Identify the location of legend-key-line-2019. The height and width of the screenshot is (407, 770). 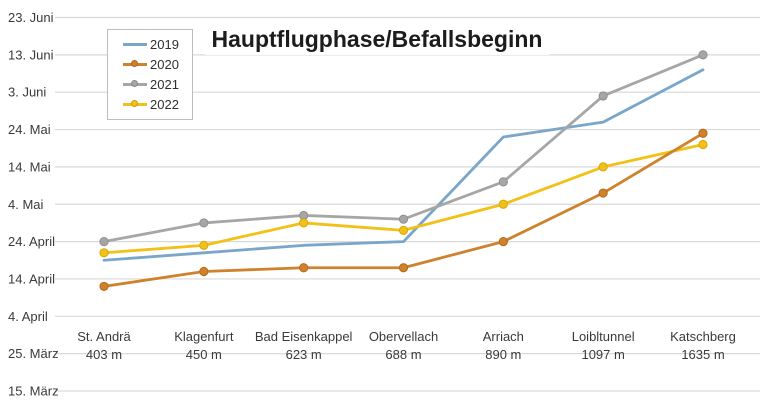
(135, 44).